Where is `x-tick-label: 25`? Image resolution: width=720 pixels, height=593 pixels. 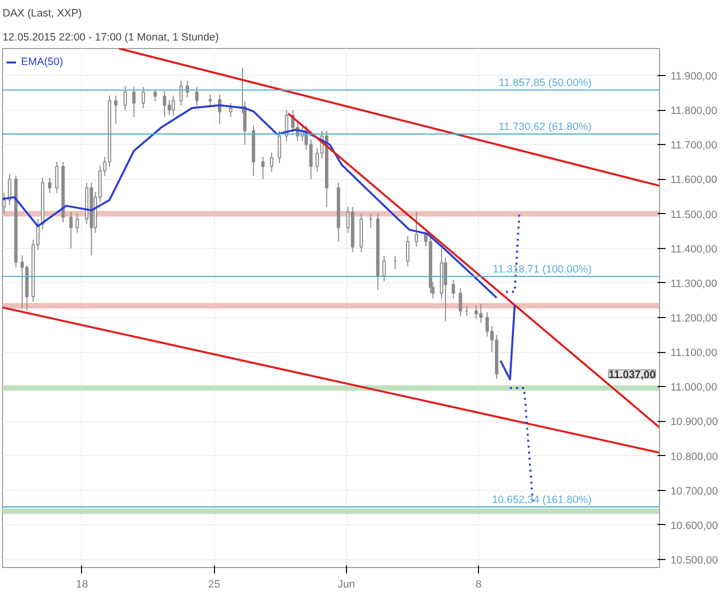 x-tick-label: 25 is located at coordinates (214, 584).